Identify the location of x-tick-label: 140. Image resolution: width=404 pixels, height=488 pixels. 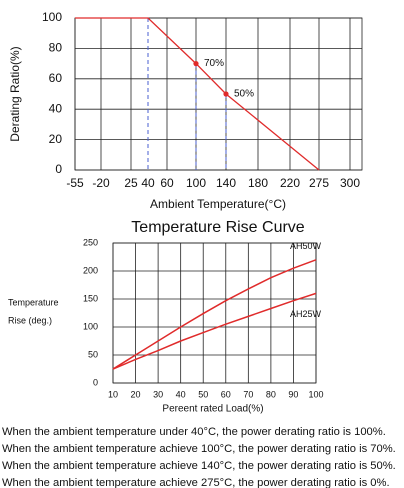
(226, 183).